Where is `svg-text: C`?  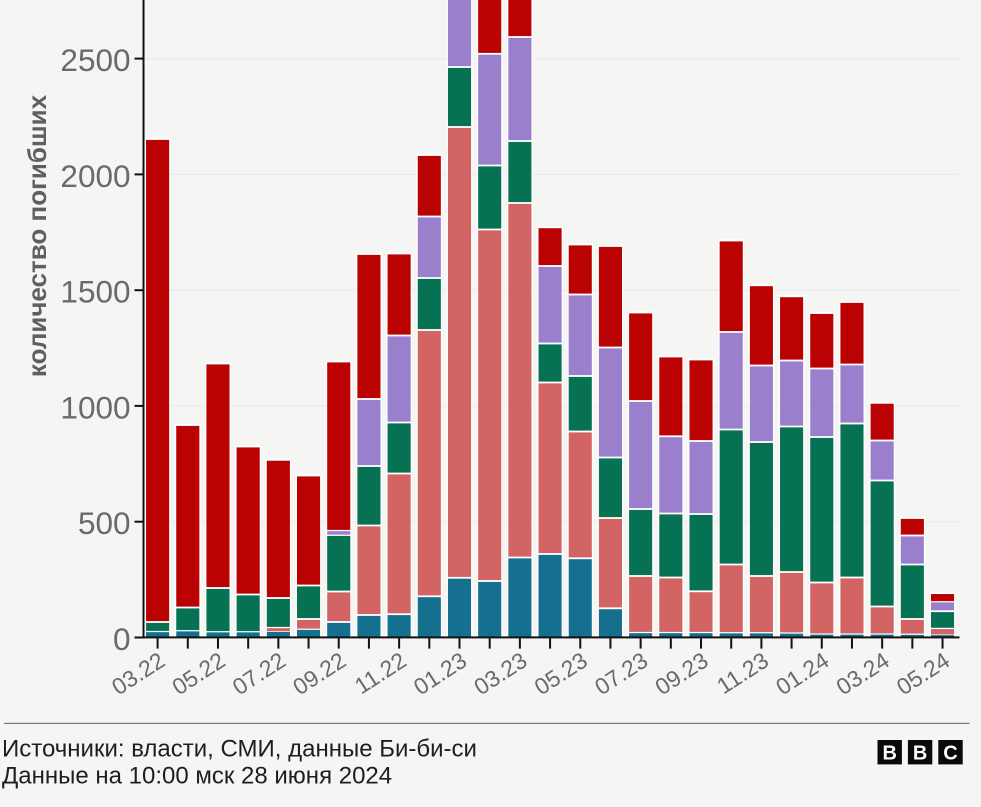 svg-text: C is located at coordinates (950, 753).